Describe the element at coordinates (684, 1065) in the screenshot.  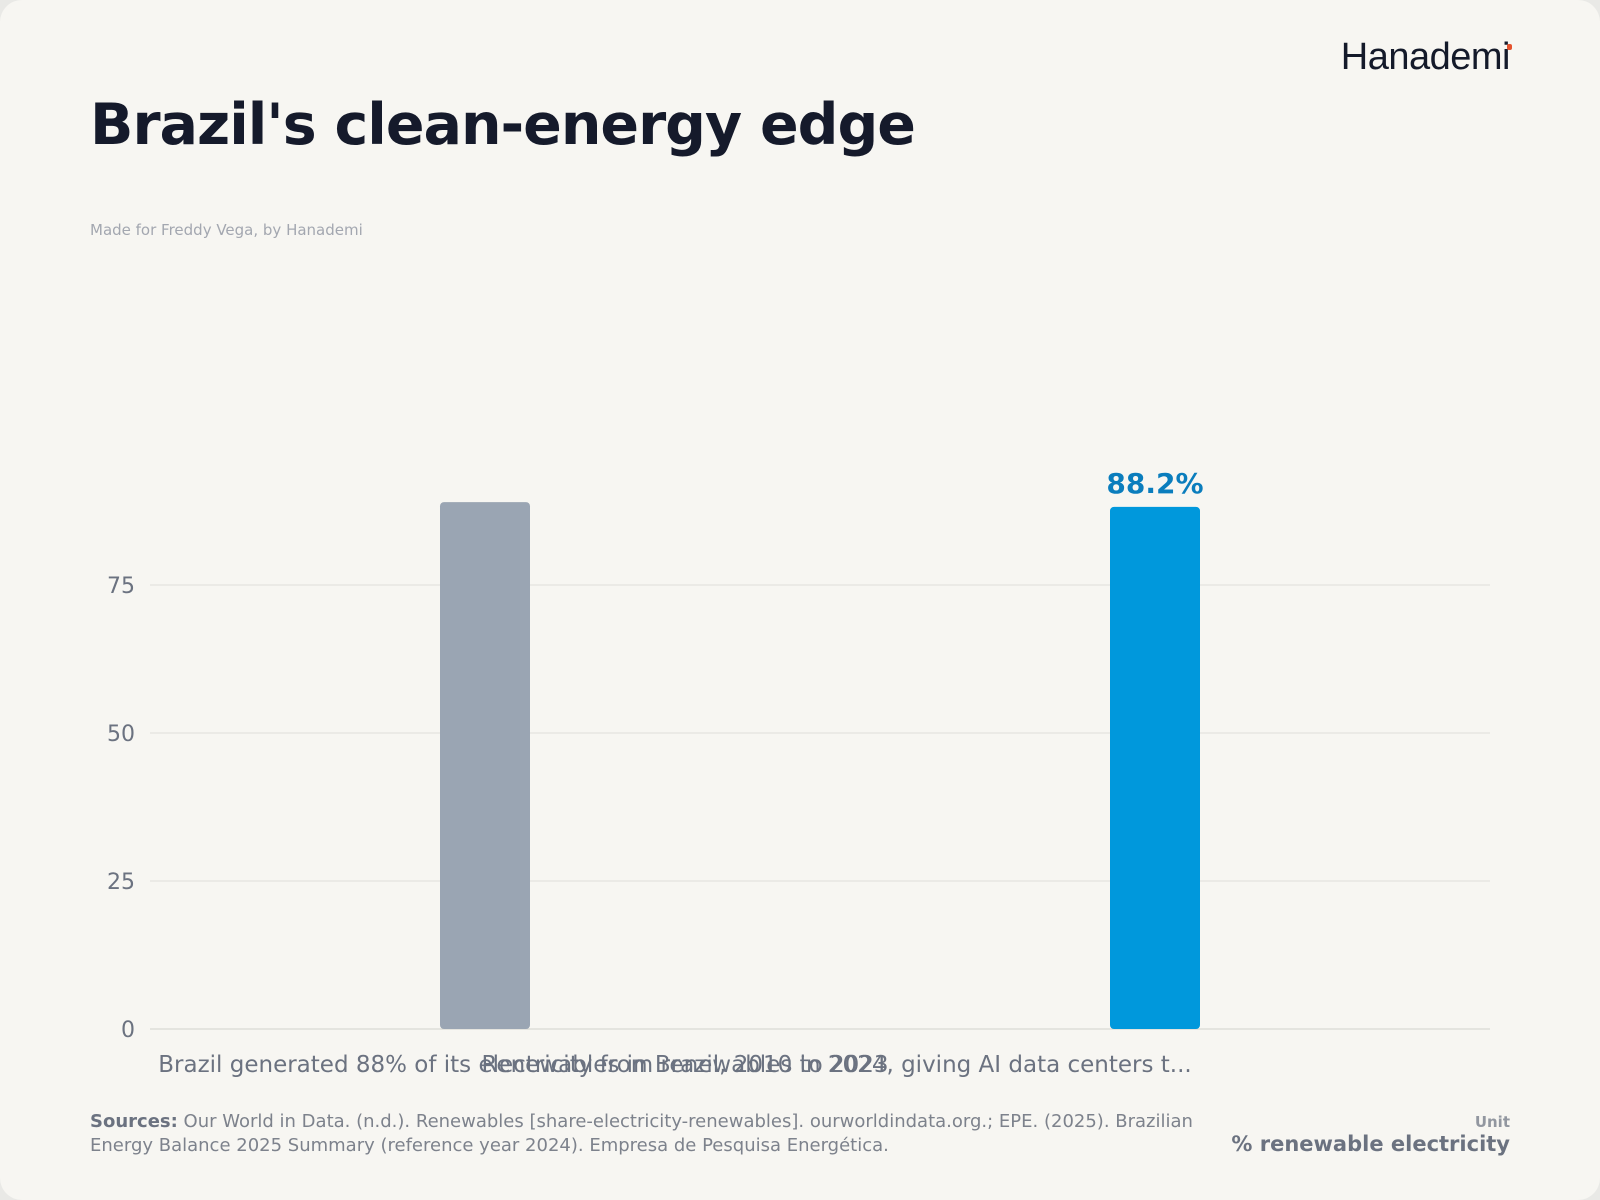
I see `category-label: Renewables in Brazil, 2010 to 2023` at that location.